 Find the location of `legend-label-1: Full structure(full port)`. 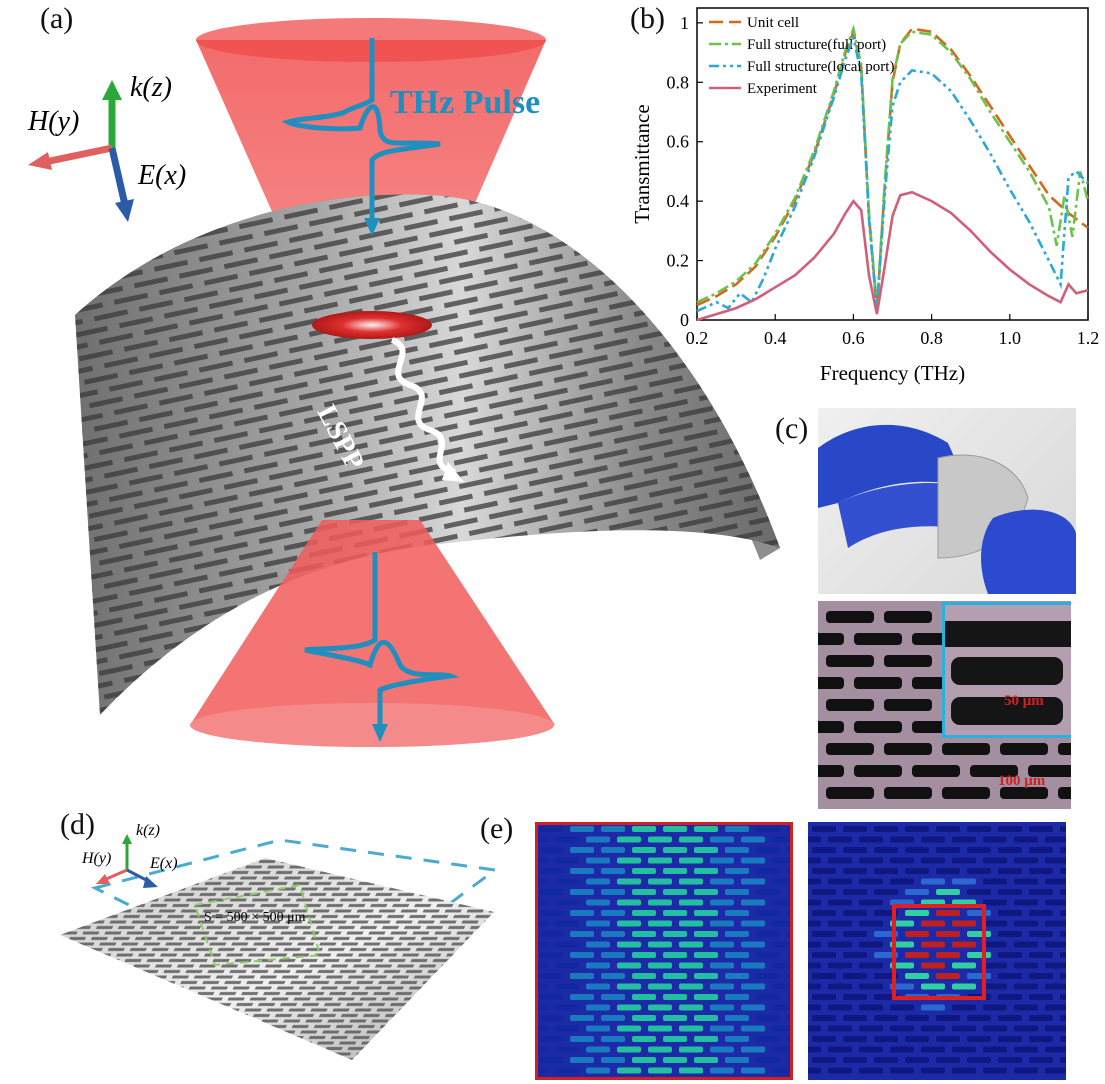

legend-label-1: Full structure(full port) is located at coordinates (816, 45).